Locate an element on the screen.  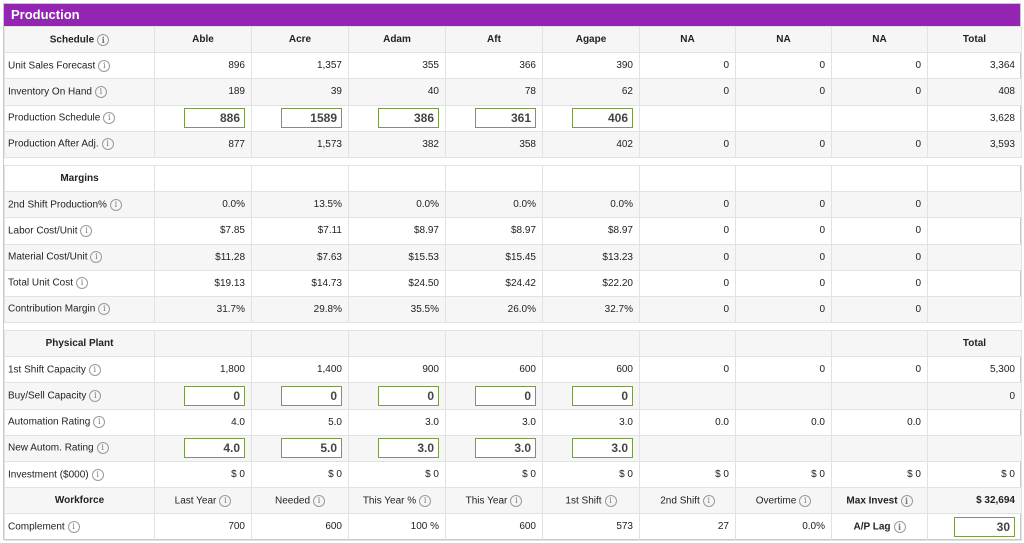
value-cell: $19.13 is located at coordinates (203, 283).